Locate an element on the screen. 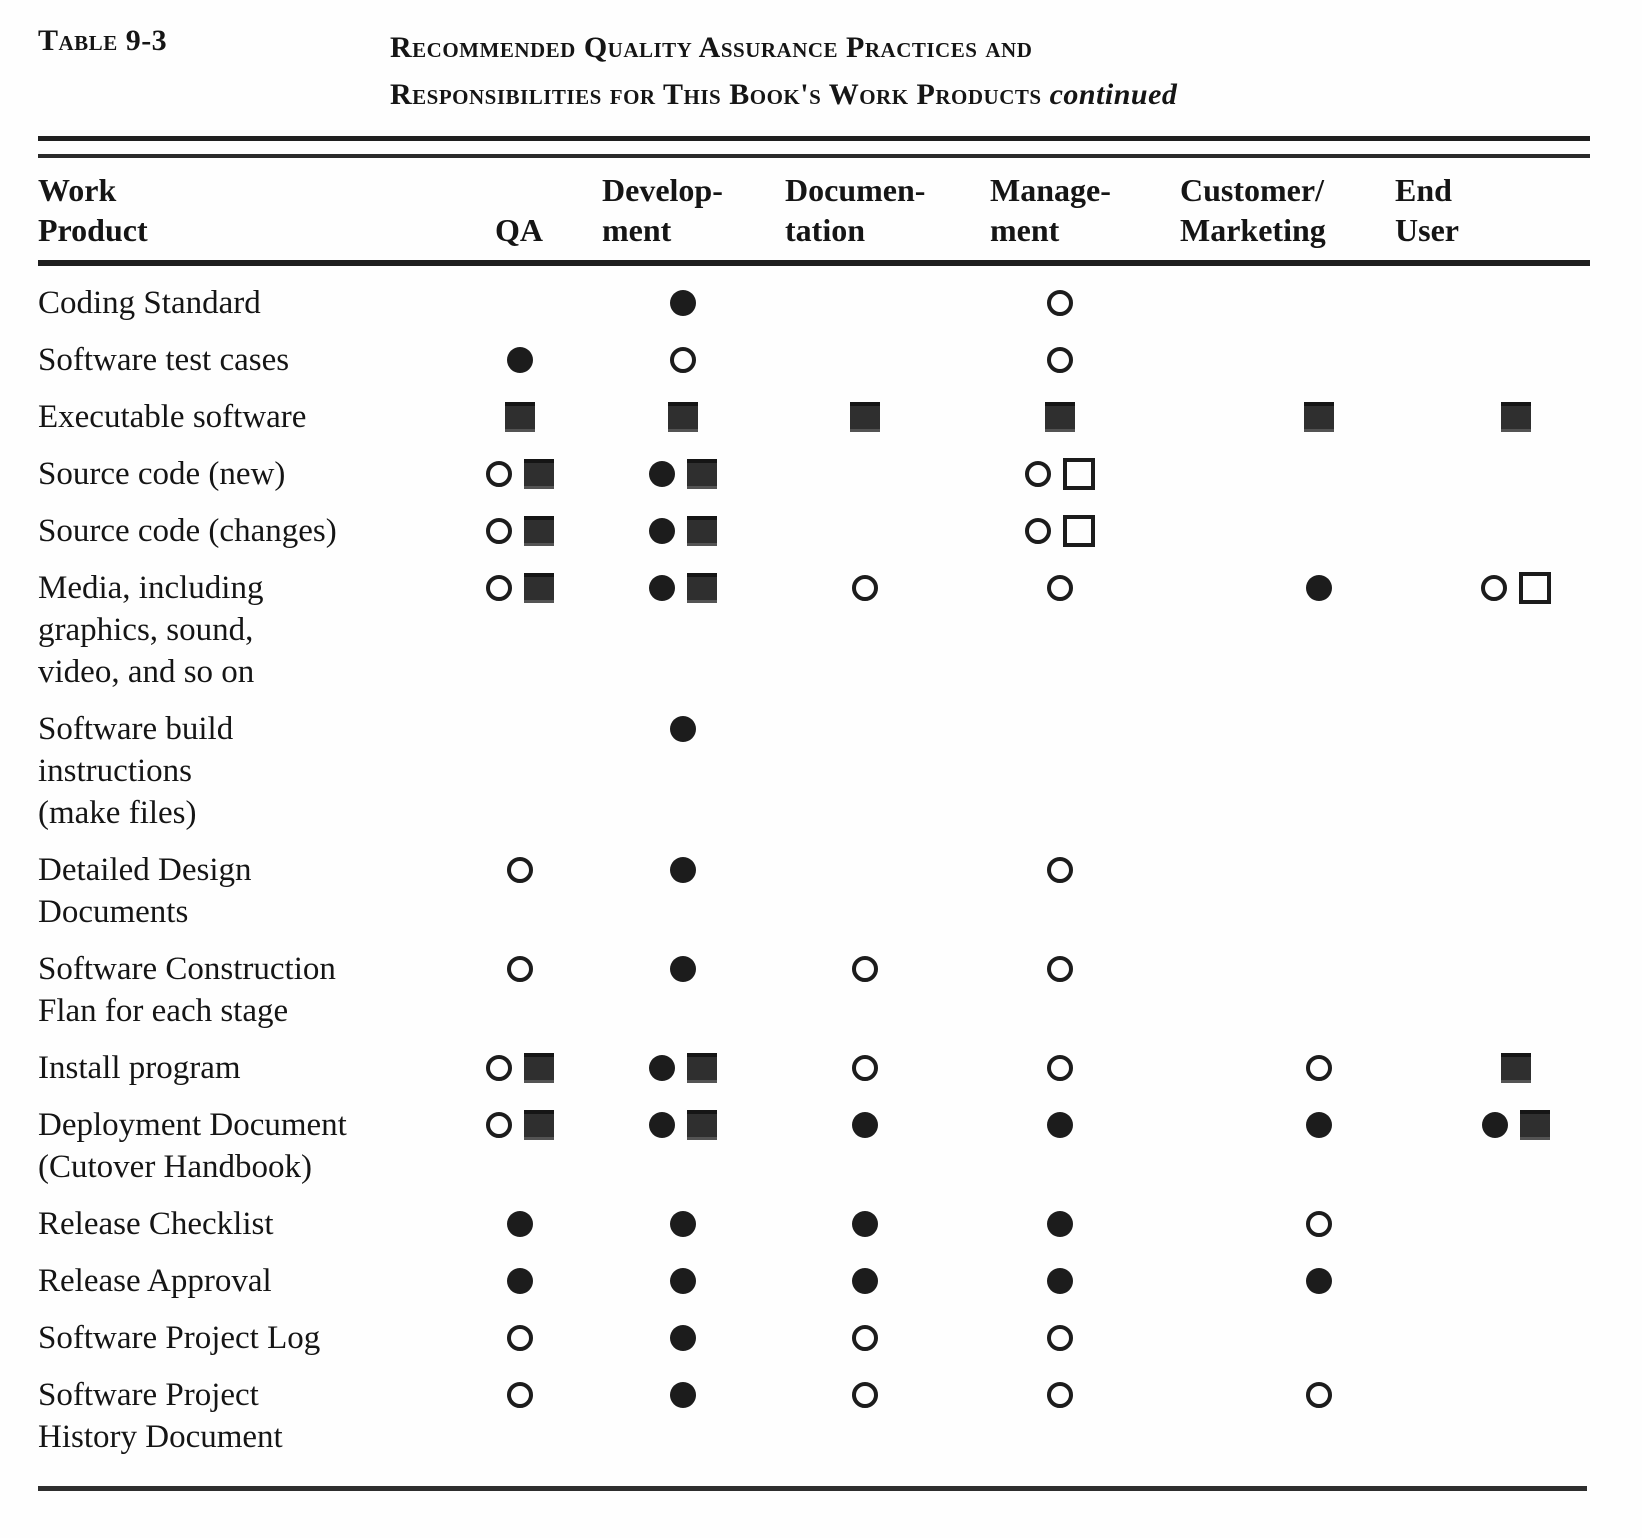  work-product-label: Software Project History Document is located at coordinates (239, 1416).